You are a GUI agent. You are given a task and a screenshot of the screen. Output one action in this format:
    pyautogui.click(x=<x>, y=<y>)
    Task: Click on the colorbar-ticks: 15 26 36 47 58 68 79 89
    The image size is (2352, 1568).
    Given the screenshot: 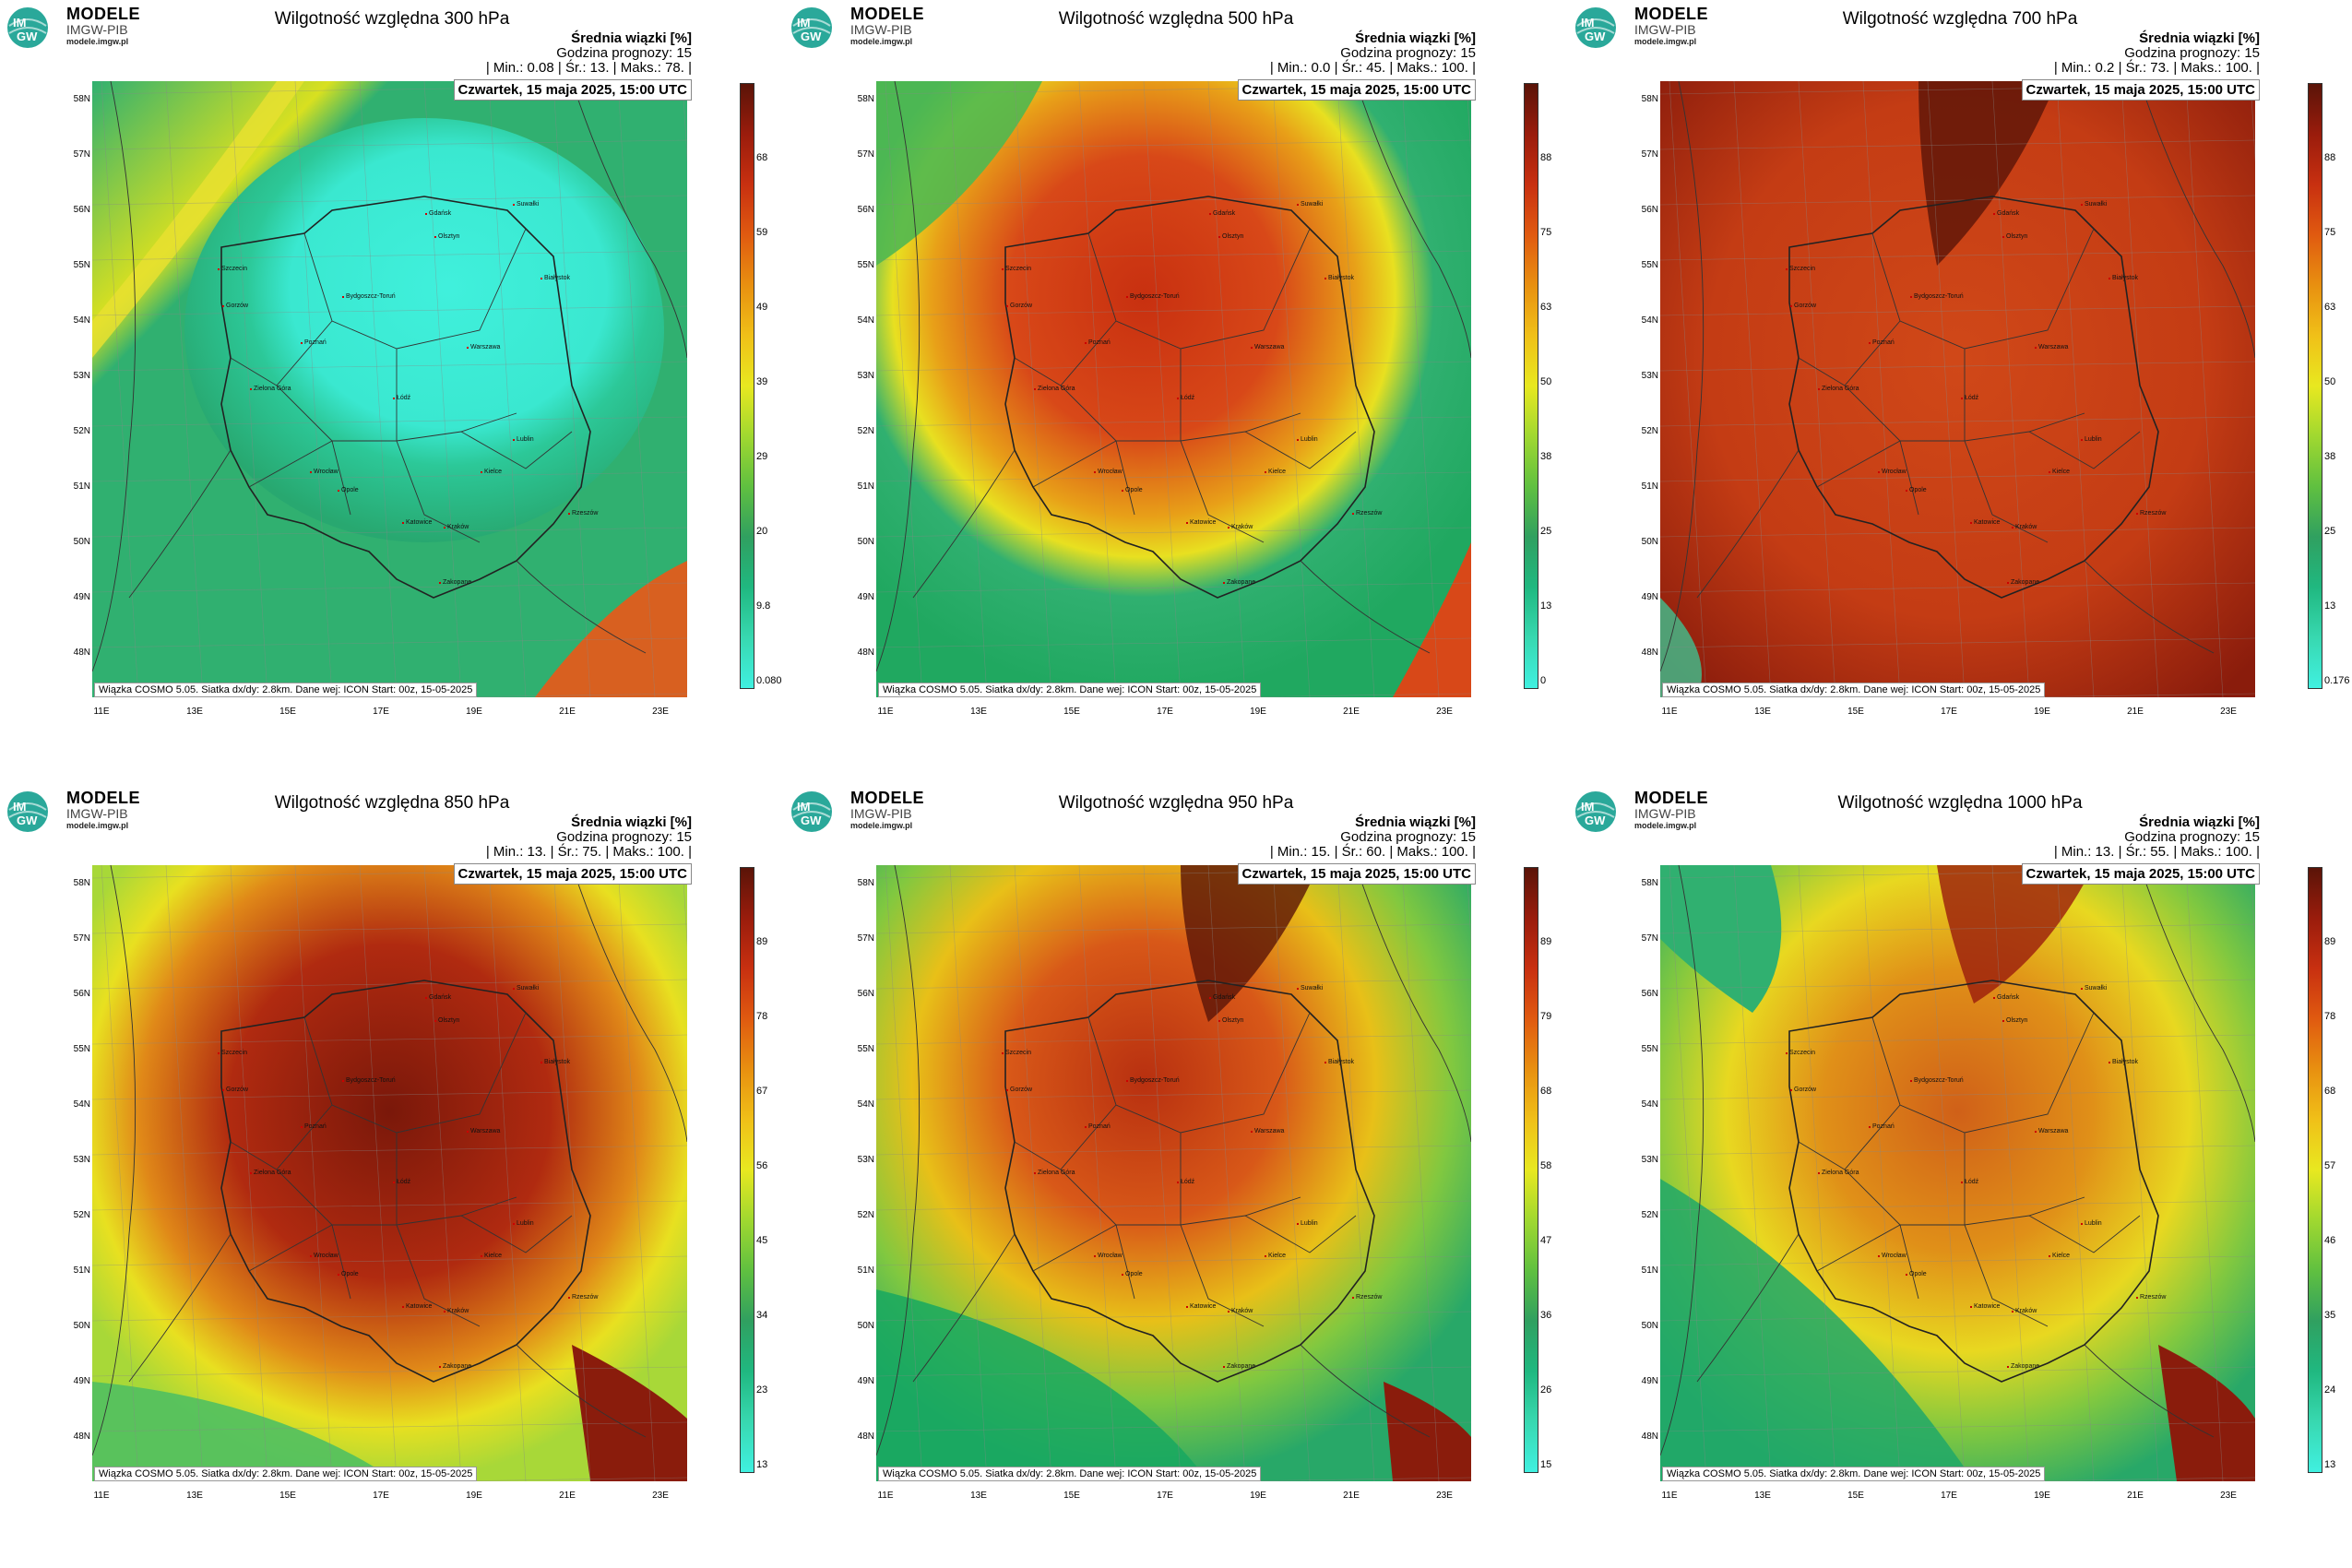 What is the action you would take?
    pyautogui.click(x=1556, y=1169)
    